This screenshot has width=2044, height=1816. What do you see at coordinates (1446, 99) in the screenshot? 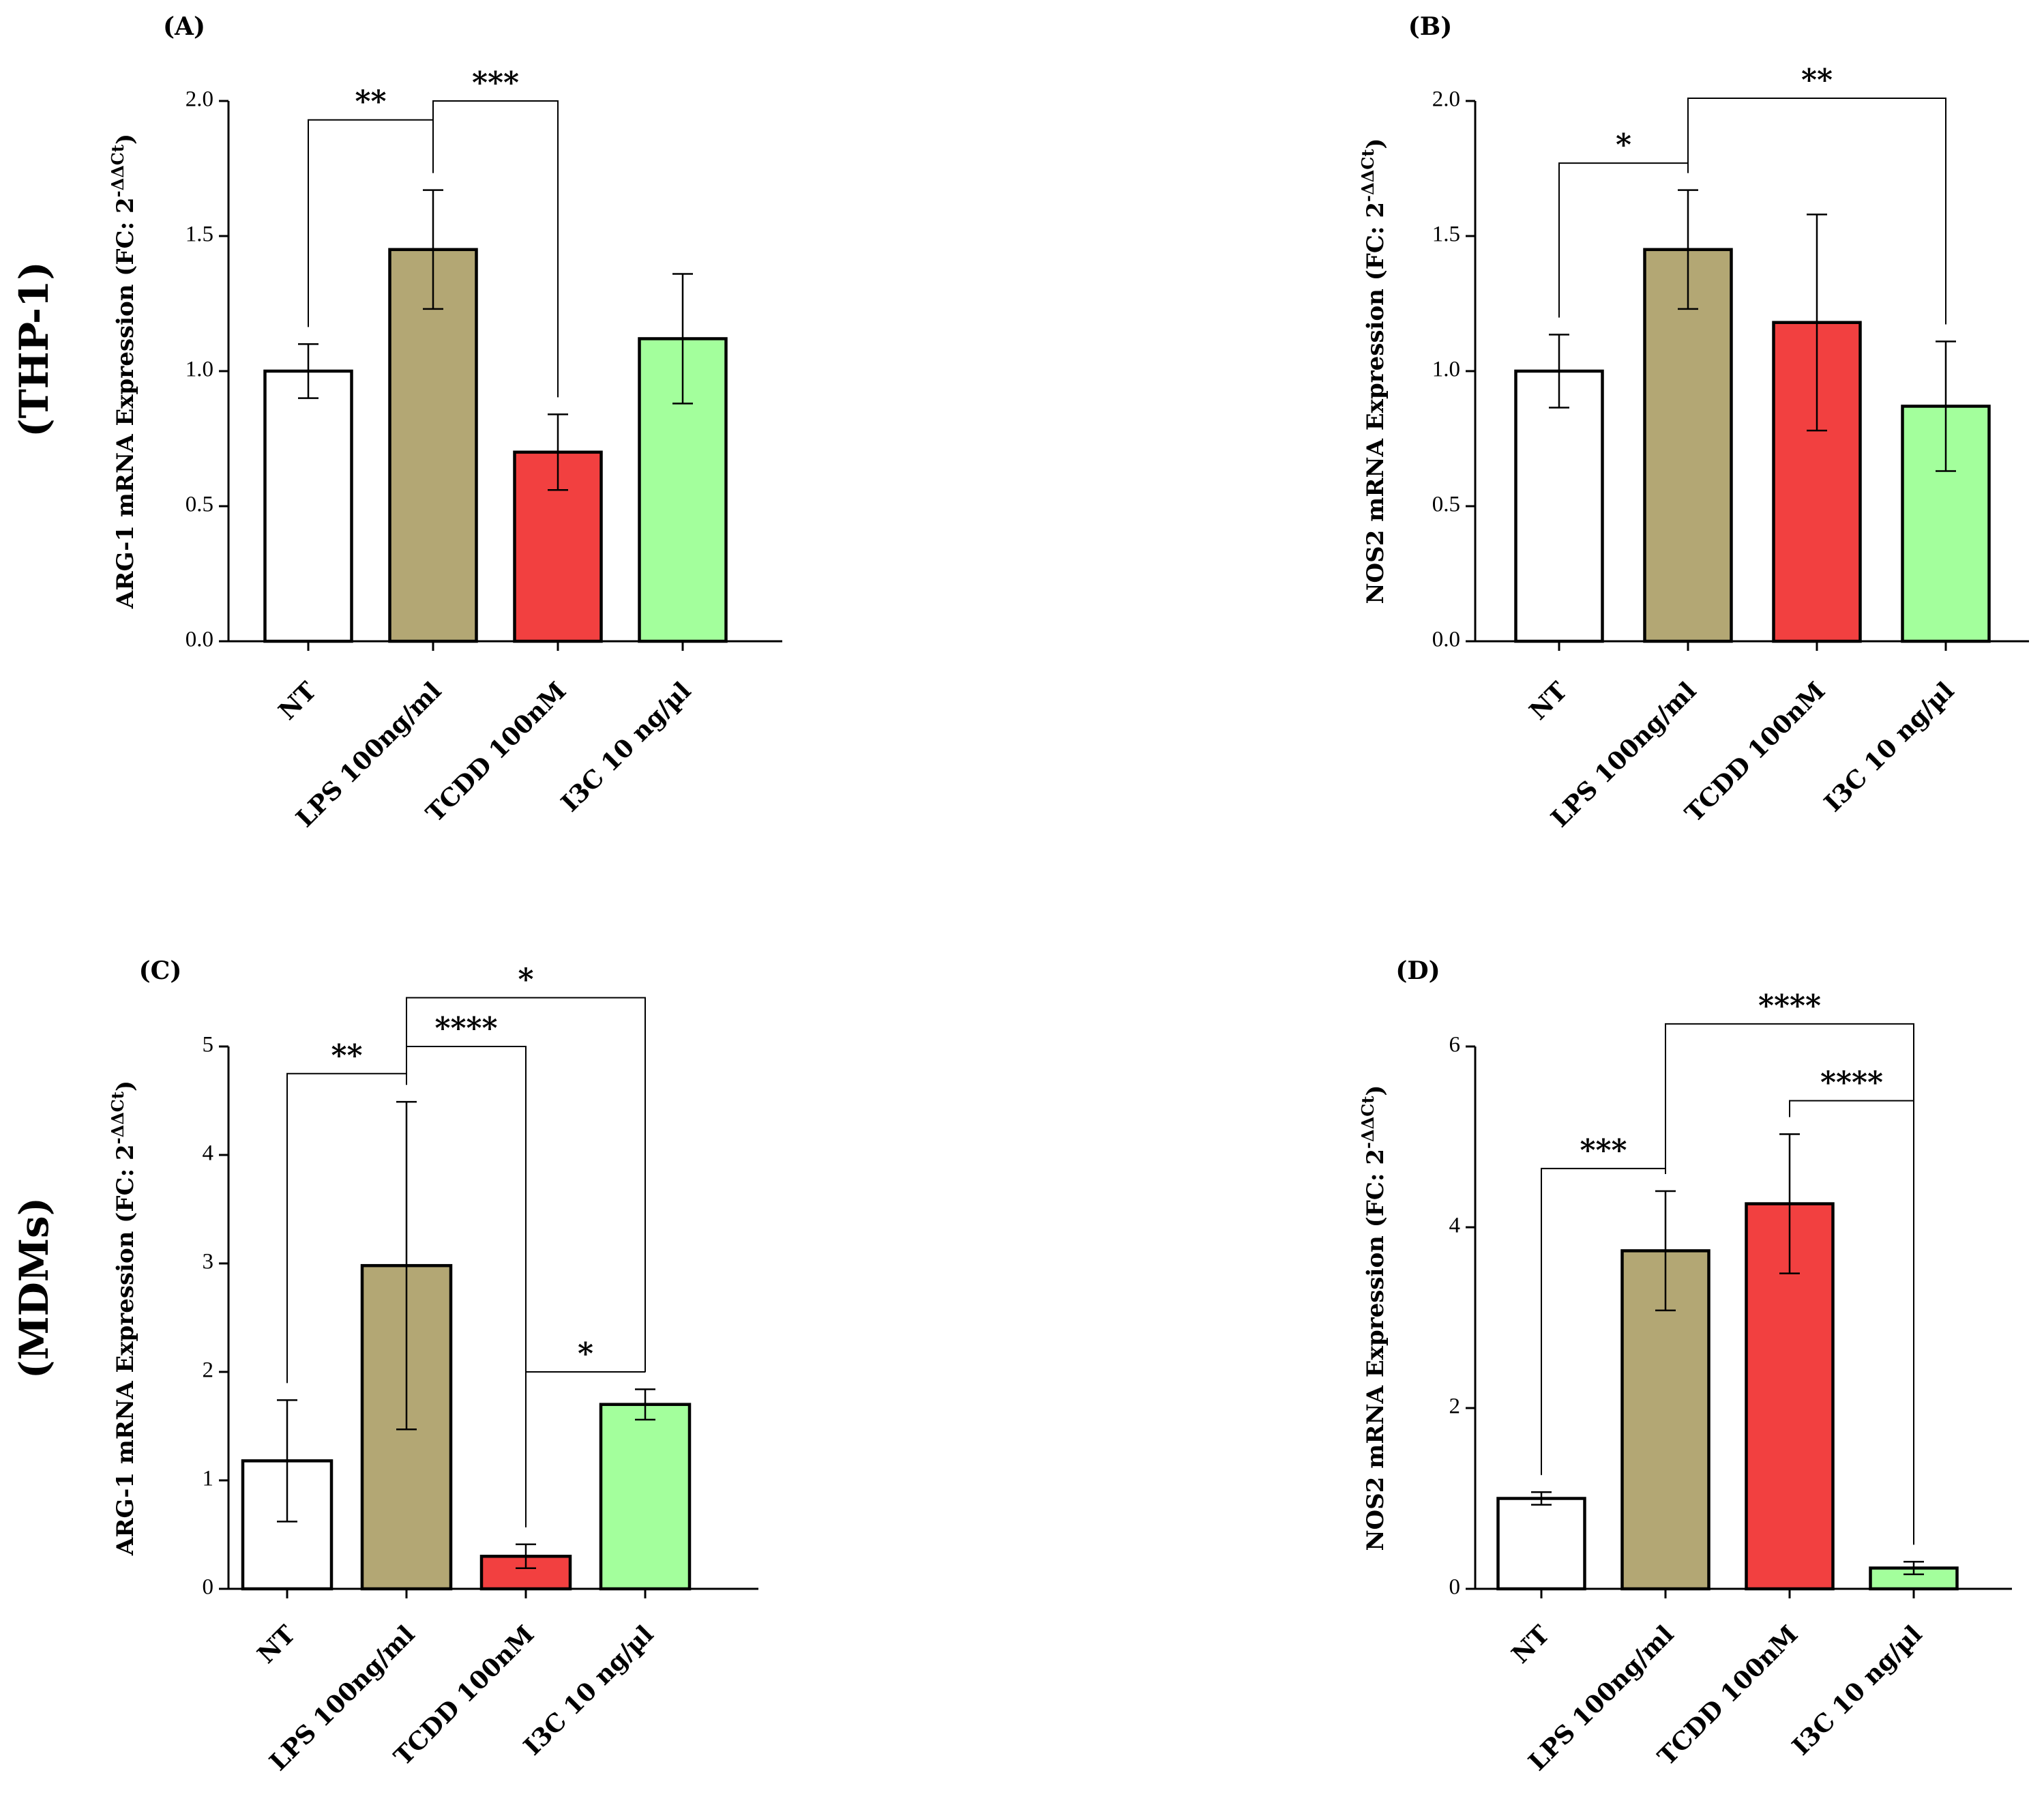
I see `panel-b-y-tick-label: 2.0` at bounding box center [1446, 99].